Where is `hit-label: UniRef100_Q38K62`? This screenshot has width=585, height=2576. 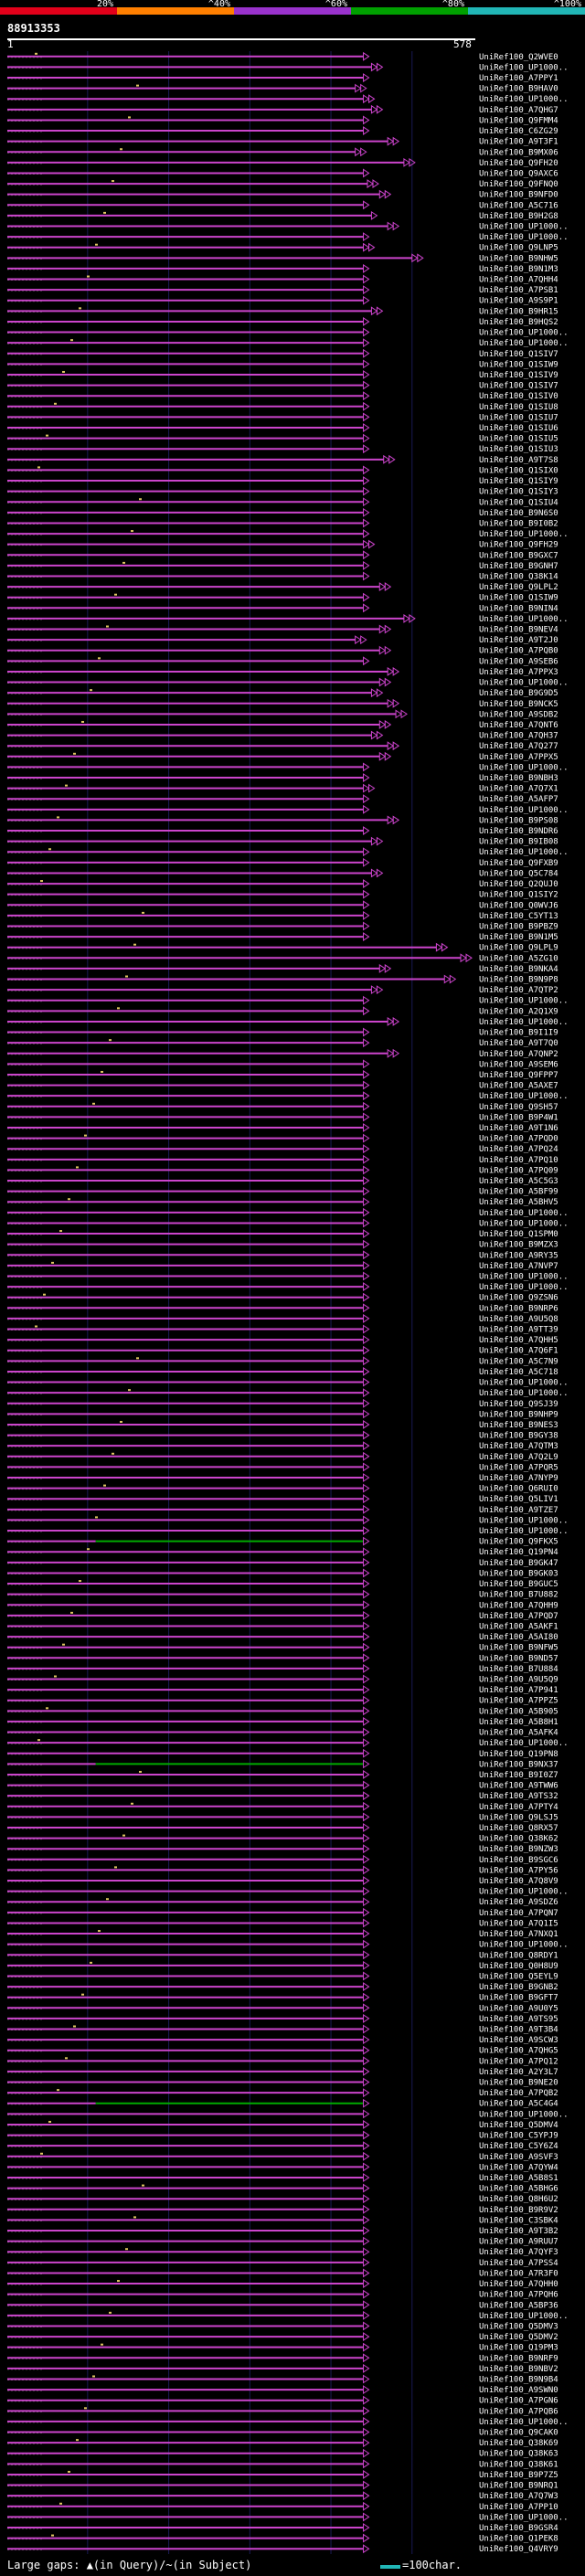 hit-label: UniRef100_Q38K62 is located at coordinates (518, 1839).